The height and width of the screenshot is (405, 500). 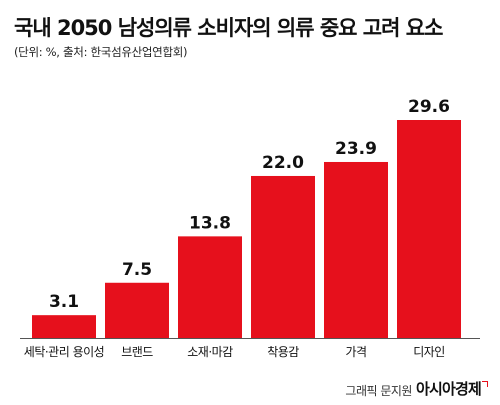 I want to click on brand-mark-icon, so click(x=485, y=384).